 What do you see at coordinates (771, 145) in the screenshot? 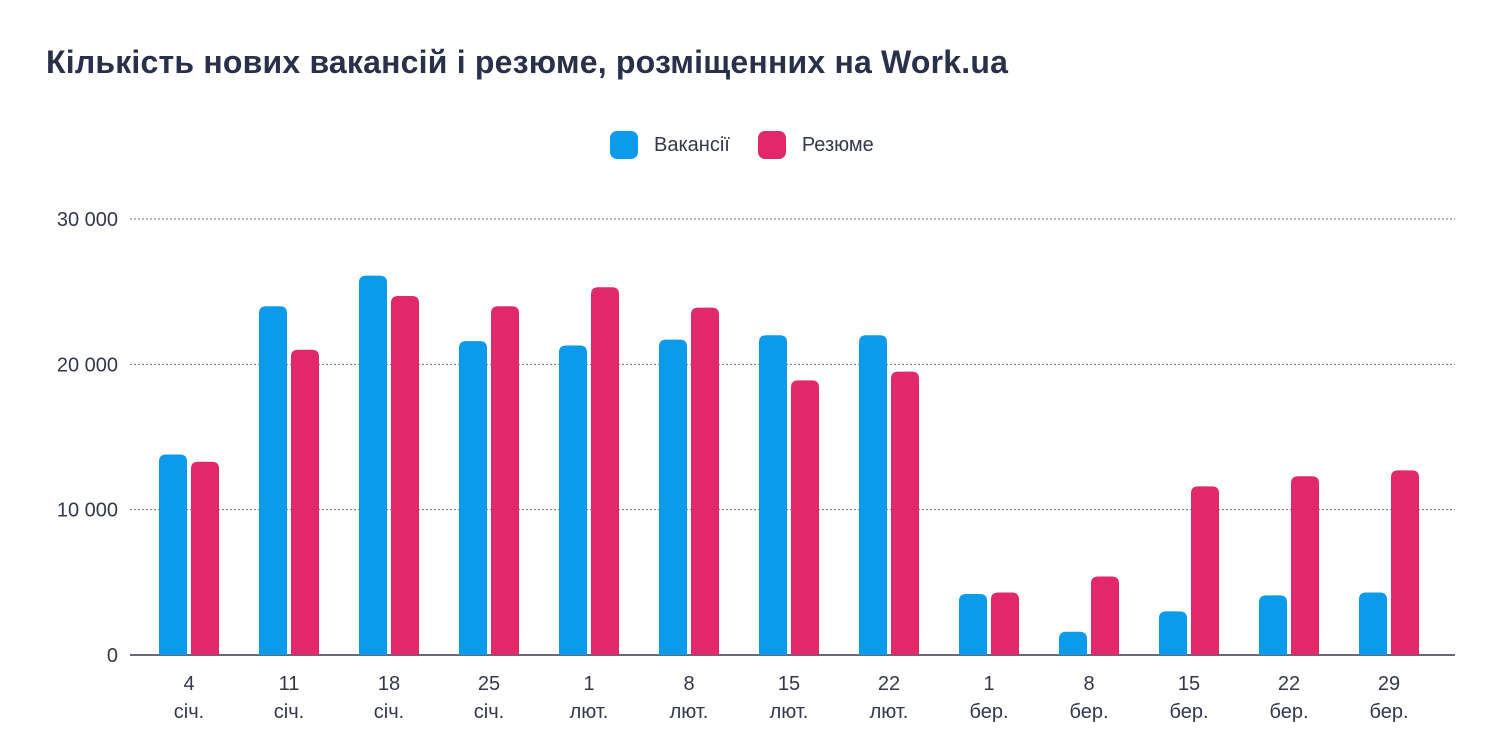
I see `legend-swatch-resumes` at bounding box center [771, 145].